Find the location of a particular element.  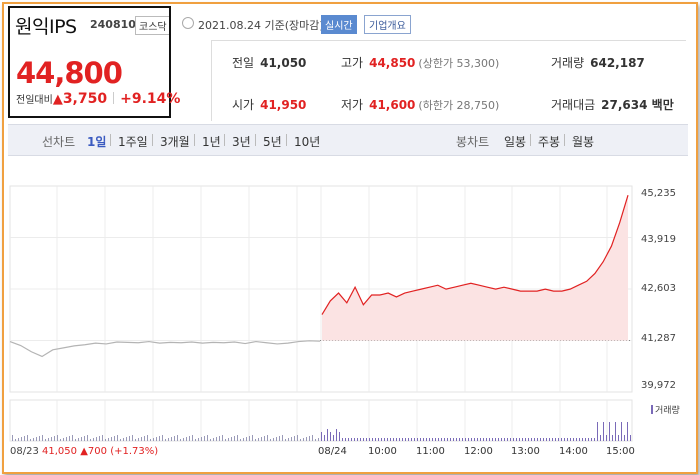

price-change: 전일대비▲3,750 +9.14% is located at coordinates (98, 99).